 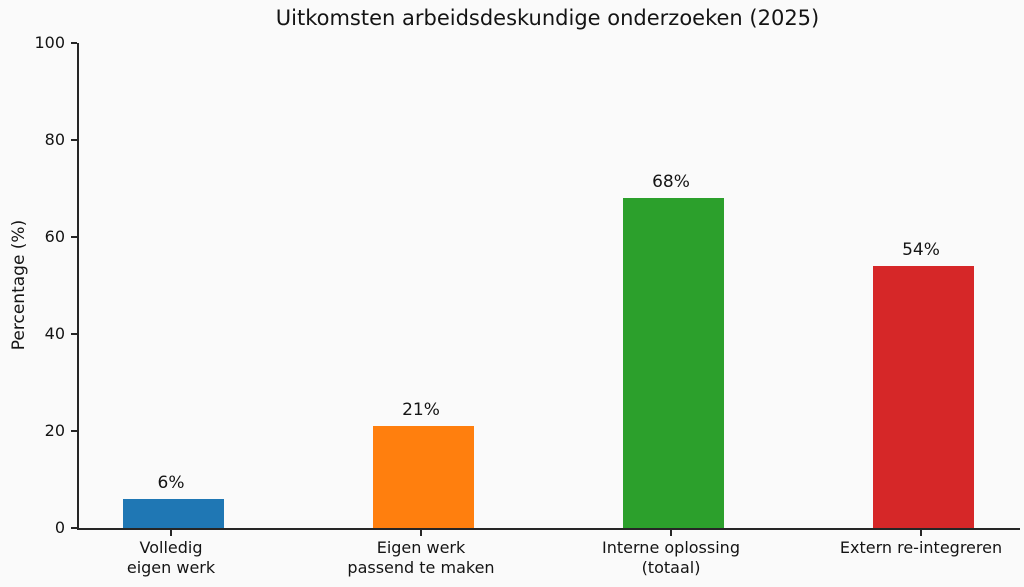 I want to click on x-tick-label: Interne oplossing (totaal), so click(x=671, y=557).